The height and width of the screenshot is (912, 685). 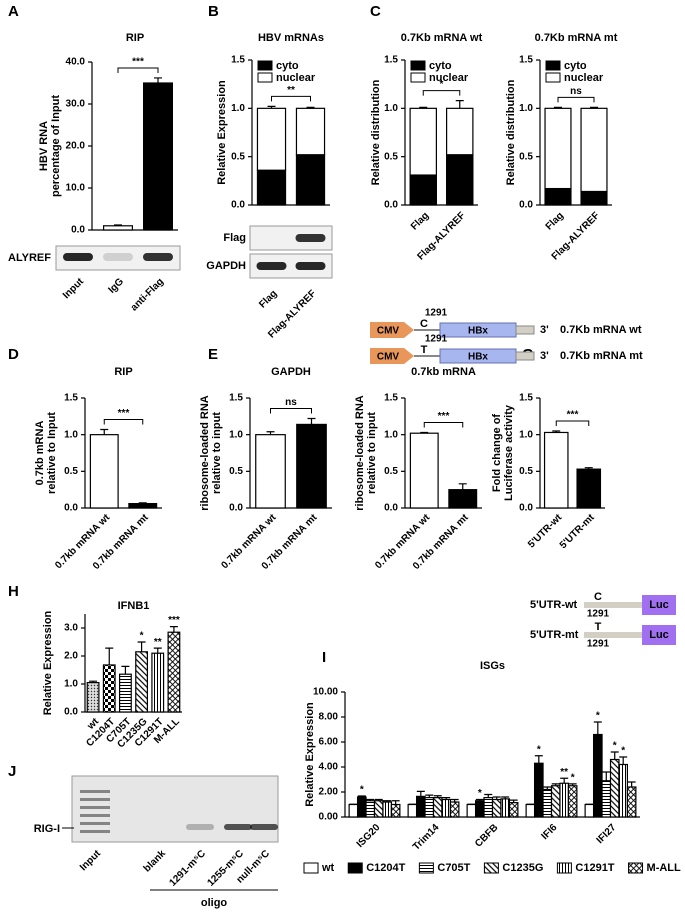 What do you see at coordinates (555, 221) in the screenshot?
I see `x-tick-label: Flag` at bounding box center [555, 221].